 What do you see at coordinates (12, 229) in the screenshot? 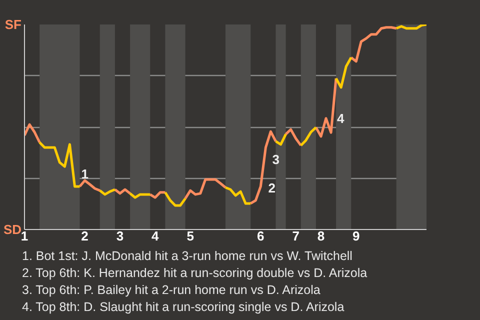
I see `text: SD` at bounding box center [12, 229].